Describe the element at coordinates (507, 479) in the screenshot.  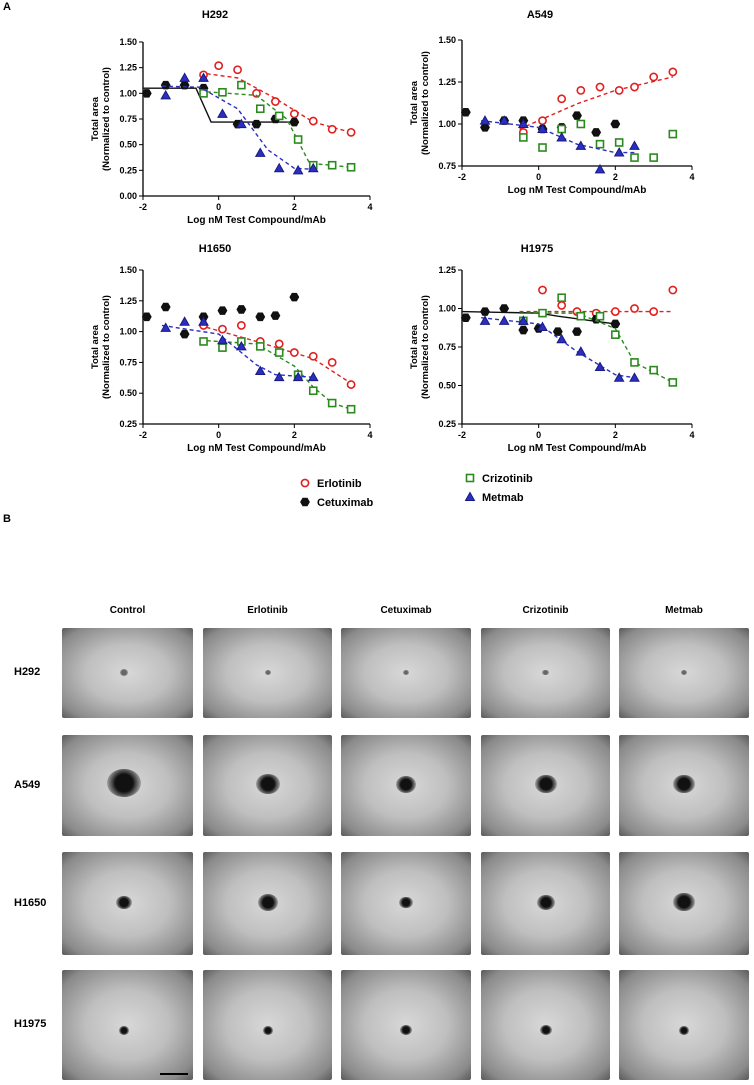
I see `legend-label: Crizotinib` at that location.